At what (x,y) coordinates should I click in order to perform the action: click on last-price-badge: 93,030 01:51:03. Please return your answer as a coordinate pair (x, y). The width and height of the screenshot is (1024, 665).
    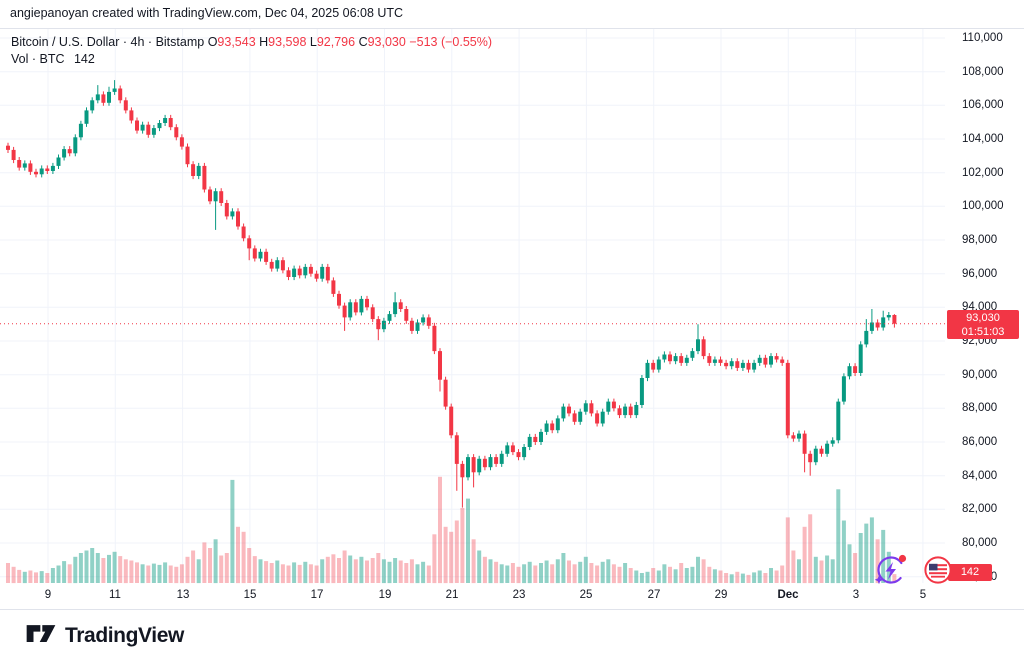
    Looking at the image, I should click on (983, 324).